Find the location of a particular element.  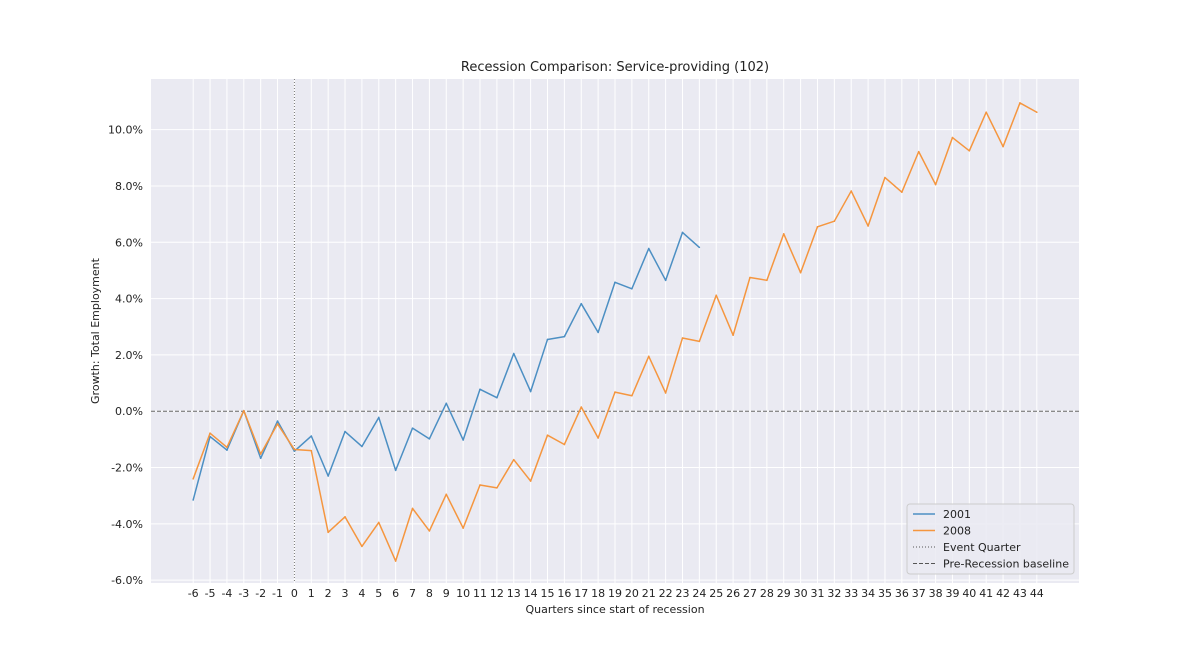

x-tick-label: 7 is located at coordinates (412, 593).